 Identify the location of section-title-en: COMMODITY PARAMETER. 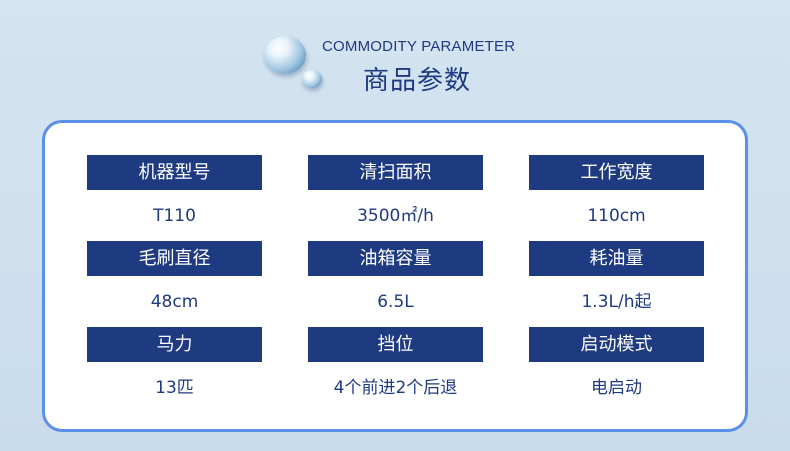
(419, 46).